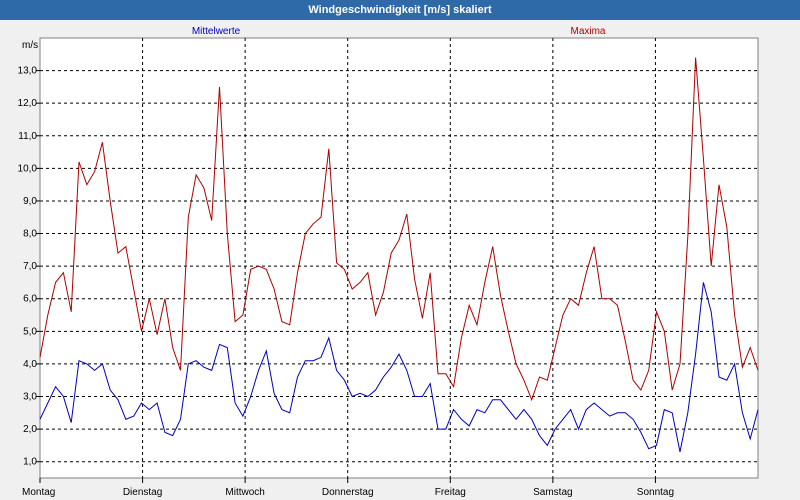  I want to click on y-tick-label: 1,0, so click(30, 462).